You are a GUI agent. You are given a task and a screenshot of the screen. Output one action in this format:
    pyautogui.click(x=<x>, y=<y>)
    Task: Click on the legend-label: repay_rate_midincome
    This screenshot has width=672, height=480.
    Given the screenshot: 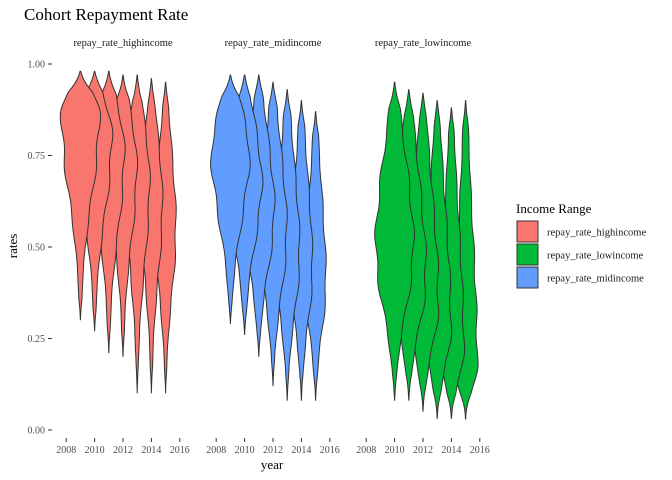 What is the action you would take?
    pyautogui.click(x=595, y=279)
    